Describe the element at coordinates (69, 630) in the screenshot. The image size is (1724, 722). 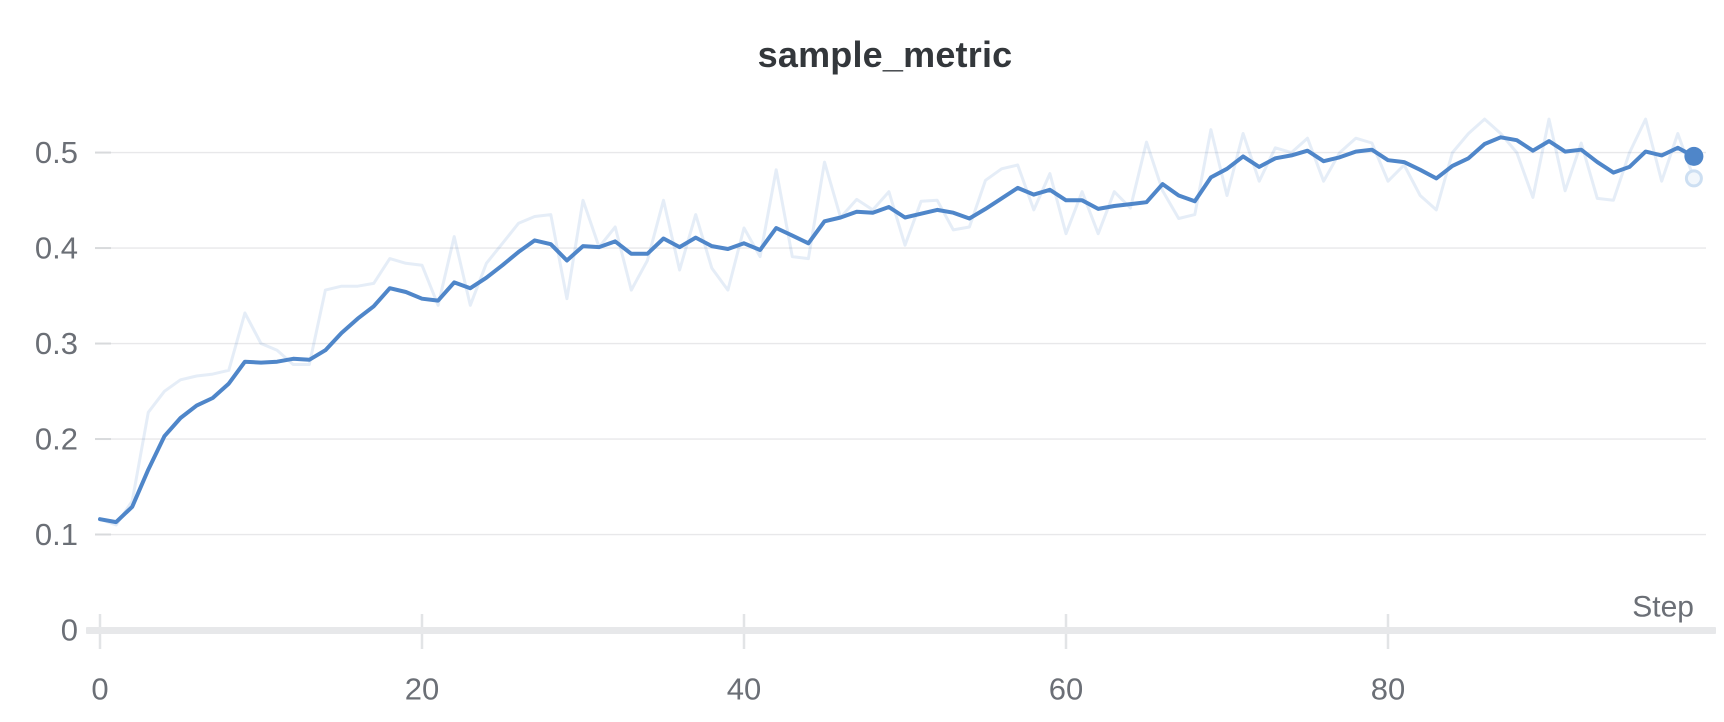
I see `y-tick-label: 0` at that location.